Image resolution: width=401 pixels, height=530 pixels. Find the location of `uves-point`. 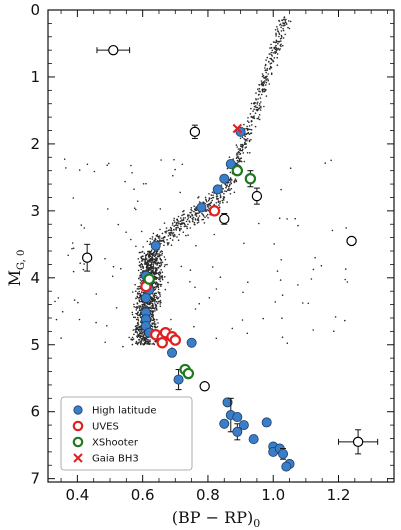

uves-point is located at coordinates (214, 211).